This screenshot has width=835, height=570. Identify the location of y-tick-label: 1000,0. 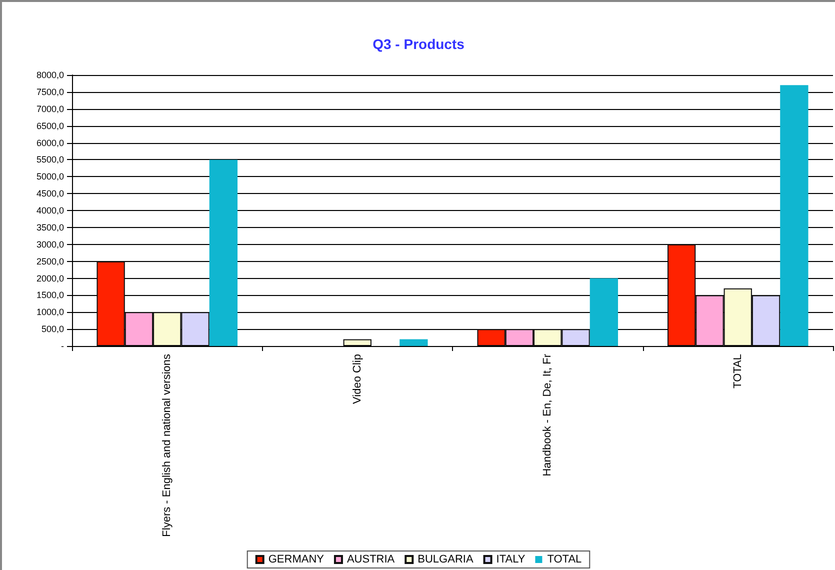
(50, 312).